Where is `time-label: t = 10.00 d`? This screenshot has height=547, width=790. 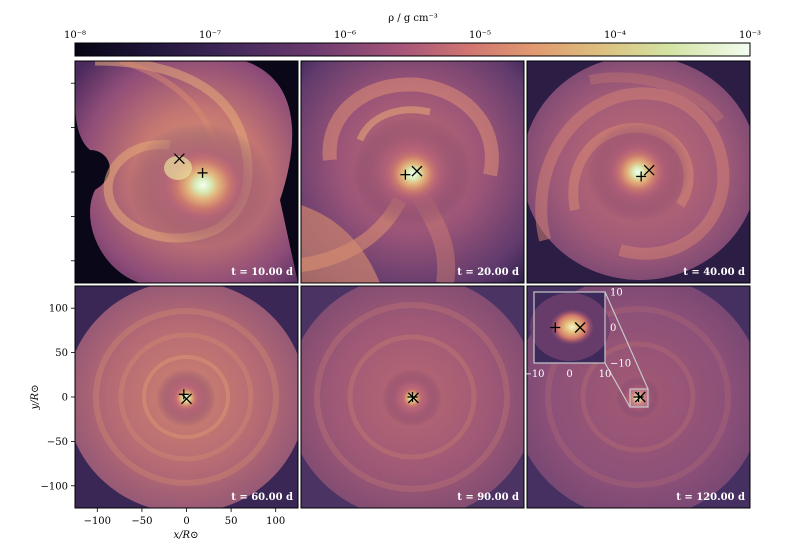
time-label: t = 10.00 d is located at coordinates (262, 272).